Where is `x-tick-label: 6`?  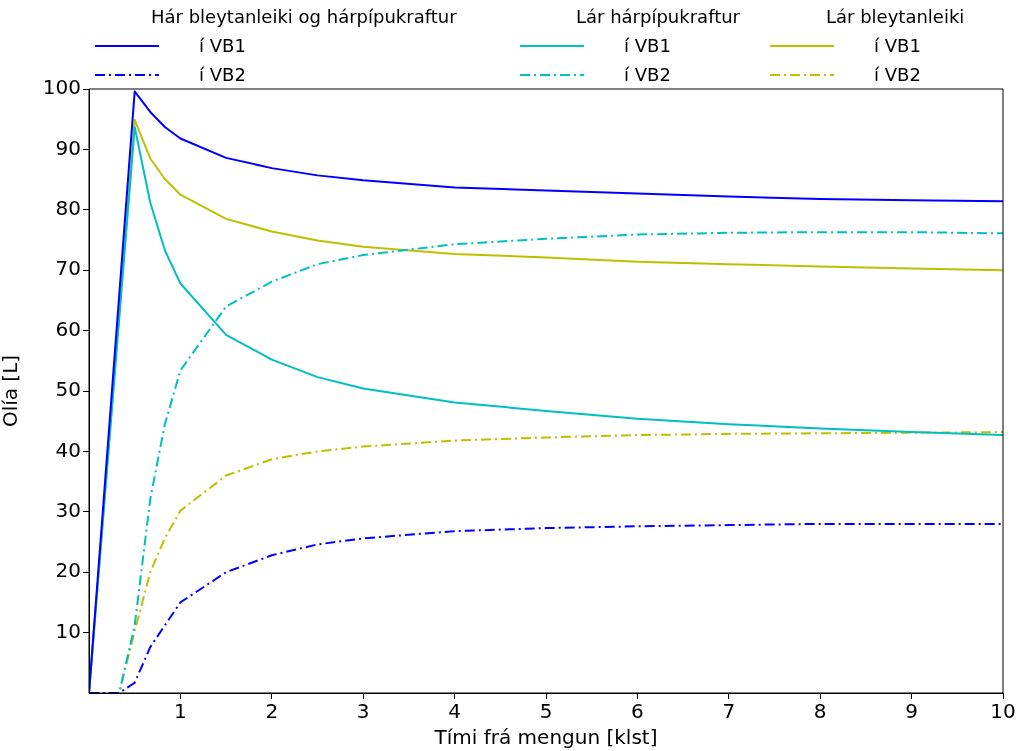 x-tick-label: 6 is located at coordinates (637, 711).